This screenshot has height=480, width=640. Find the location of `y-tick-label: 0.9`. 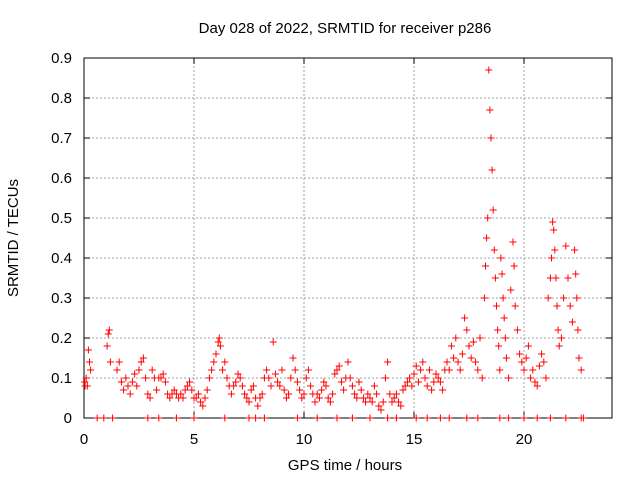

y-tick-label: 0.9 is located at coordinates (61, 58).